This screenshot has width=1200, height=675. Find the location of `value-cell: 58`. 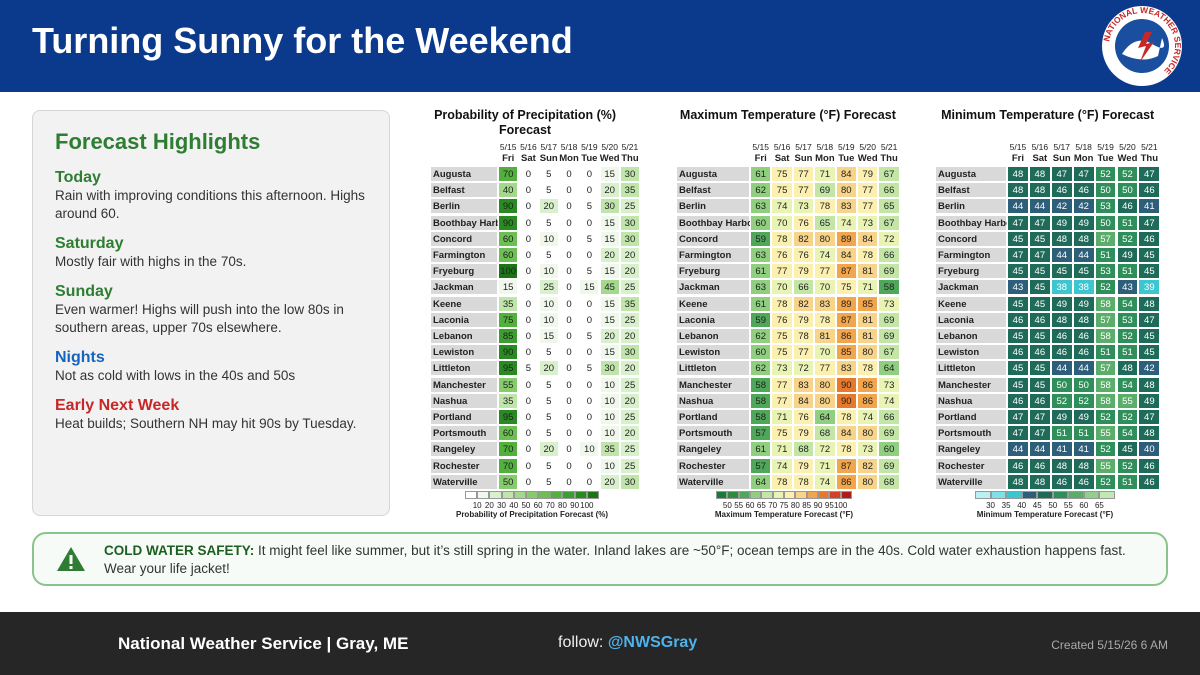

value-cell: 58 is located at coordinates (1105, 303).